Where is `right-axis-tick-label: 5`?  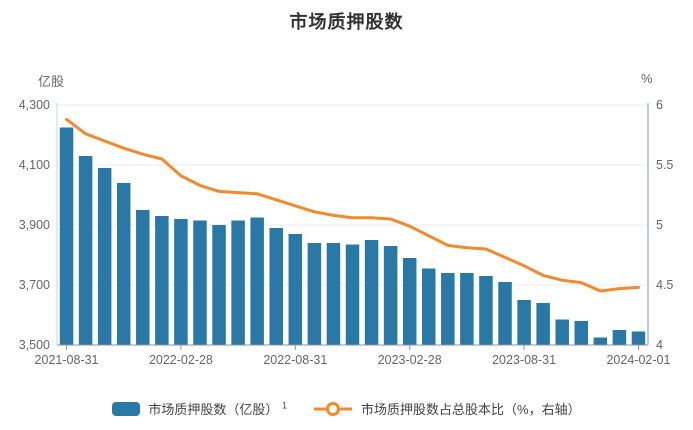
right-axis-tick-label: 5 is located at coordinates (659, 225).